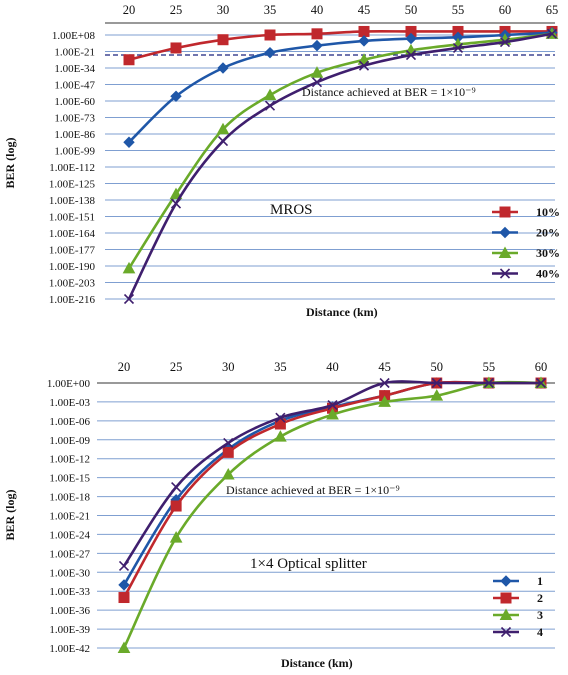 The width and height of the screenshot is (568, 675). I want to click on legend-item: 10%, so click(526, 212).